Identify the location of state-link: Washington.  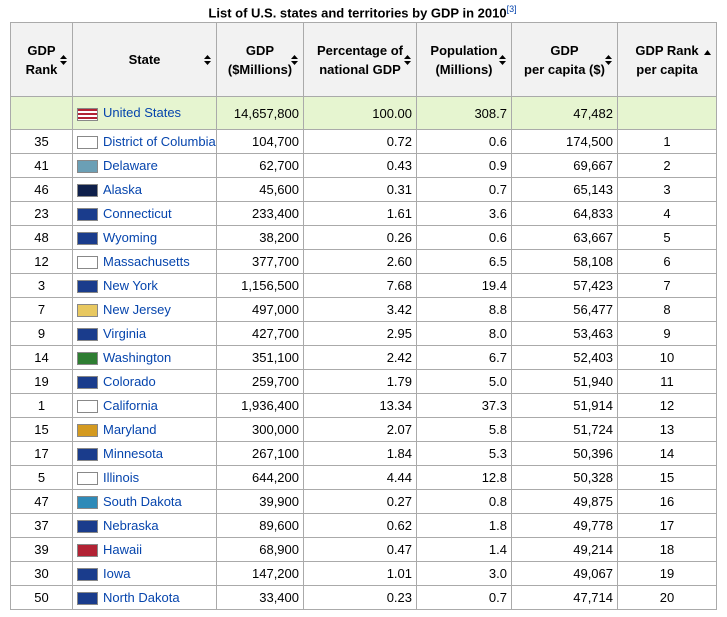
(137, 357).